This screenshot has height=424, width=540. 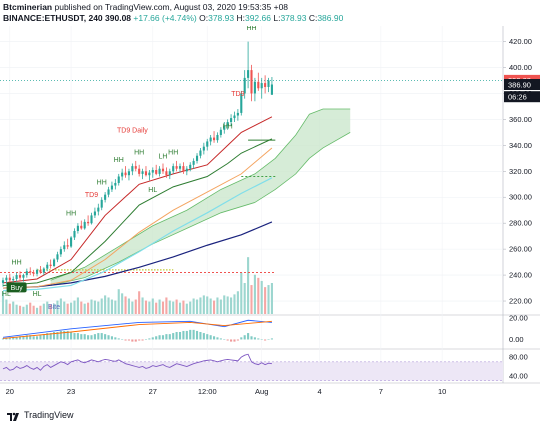 What do you see at coordinates (49, 415) in the screenshot?
I see `tradingview-brand: TradingView` at bounding box center [49, 415].